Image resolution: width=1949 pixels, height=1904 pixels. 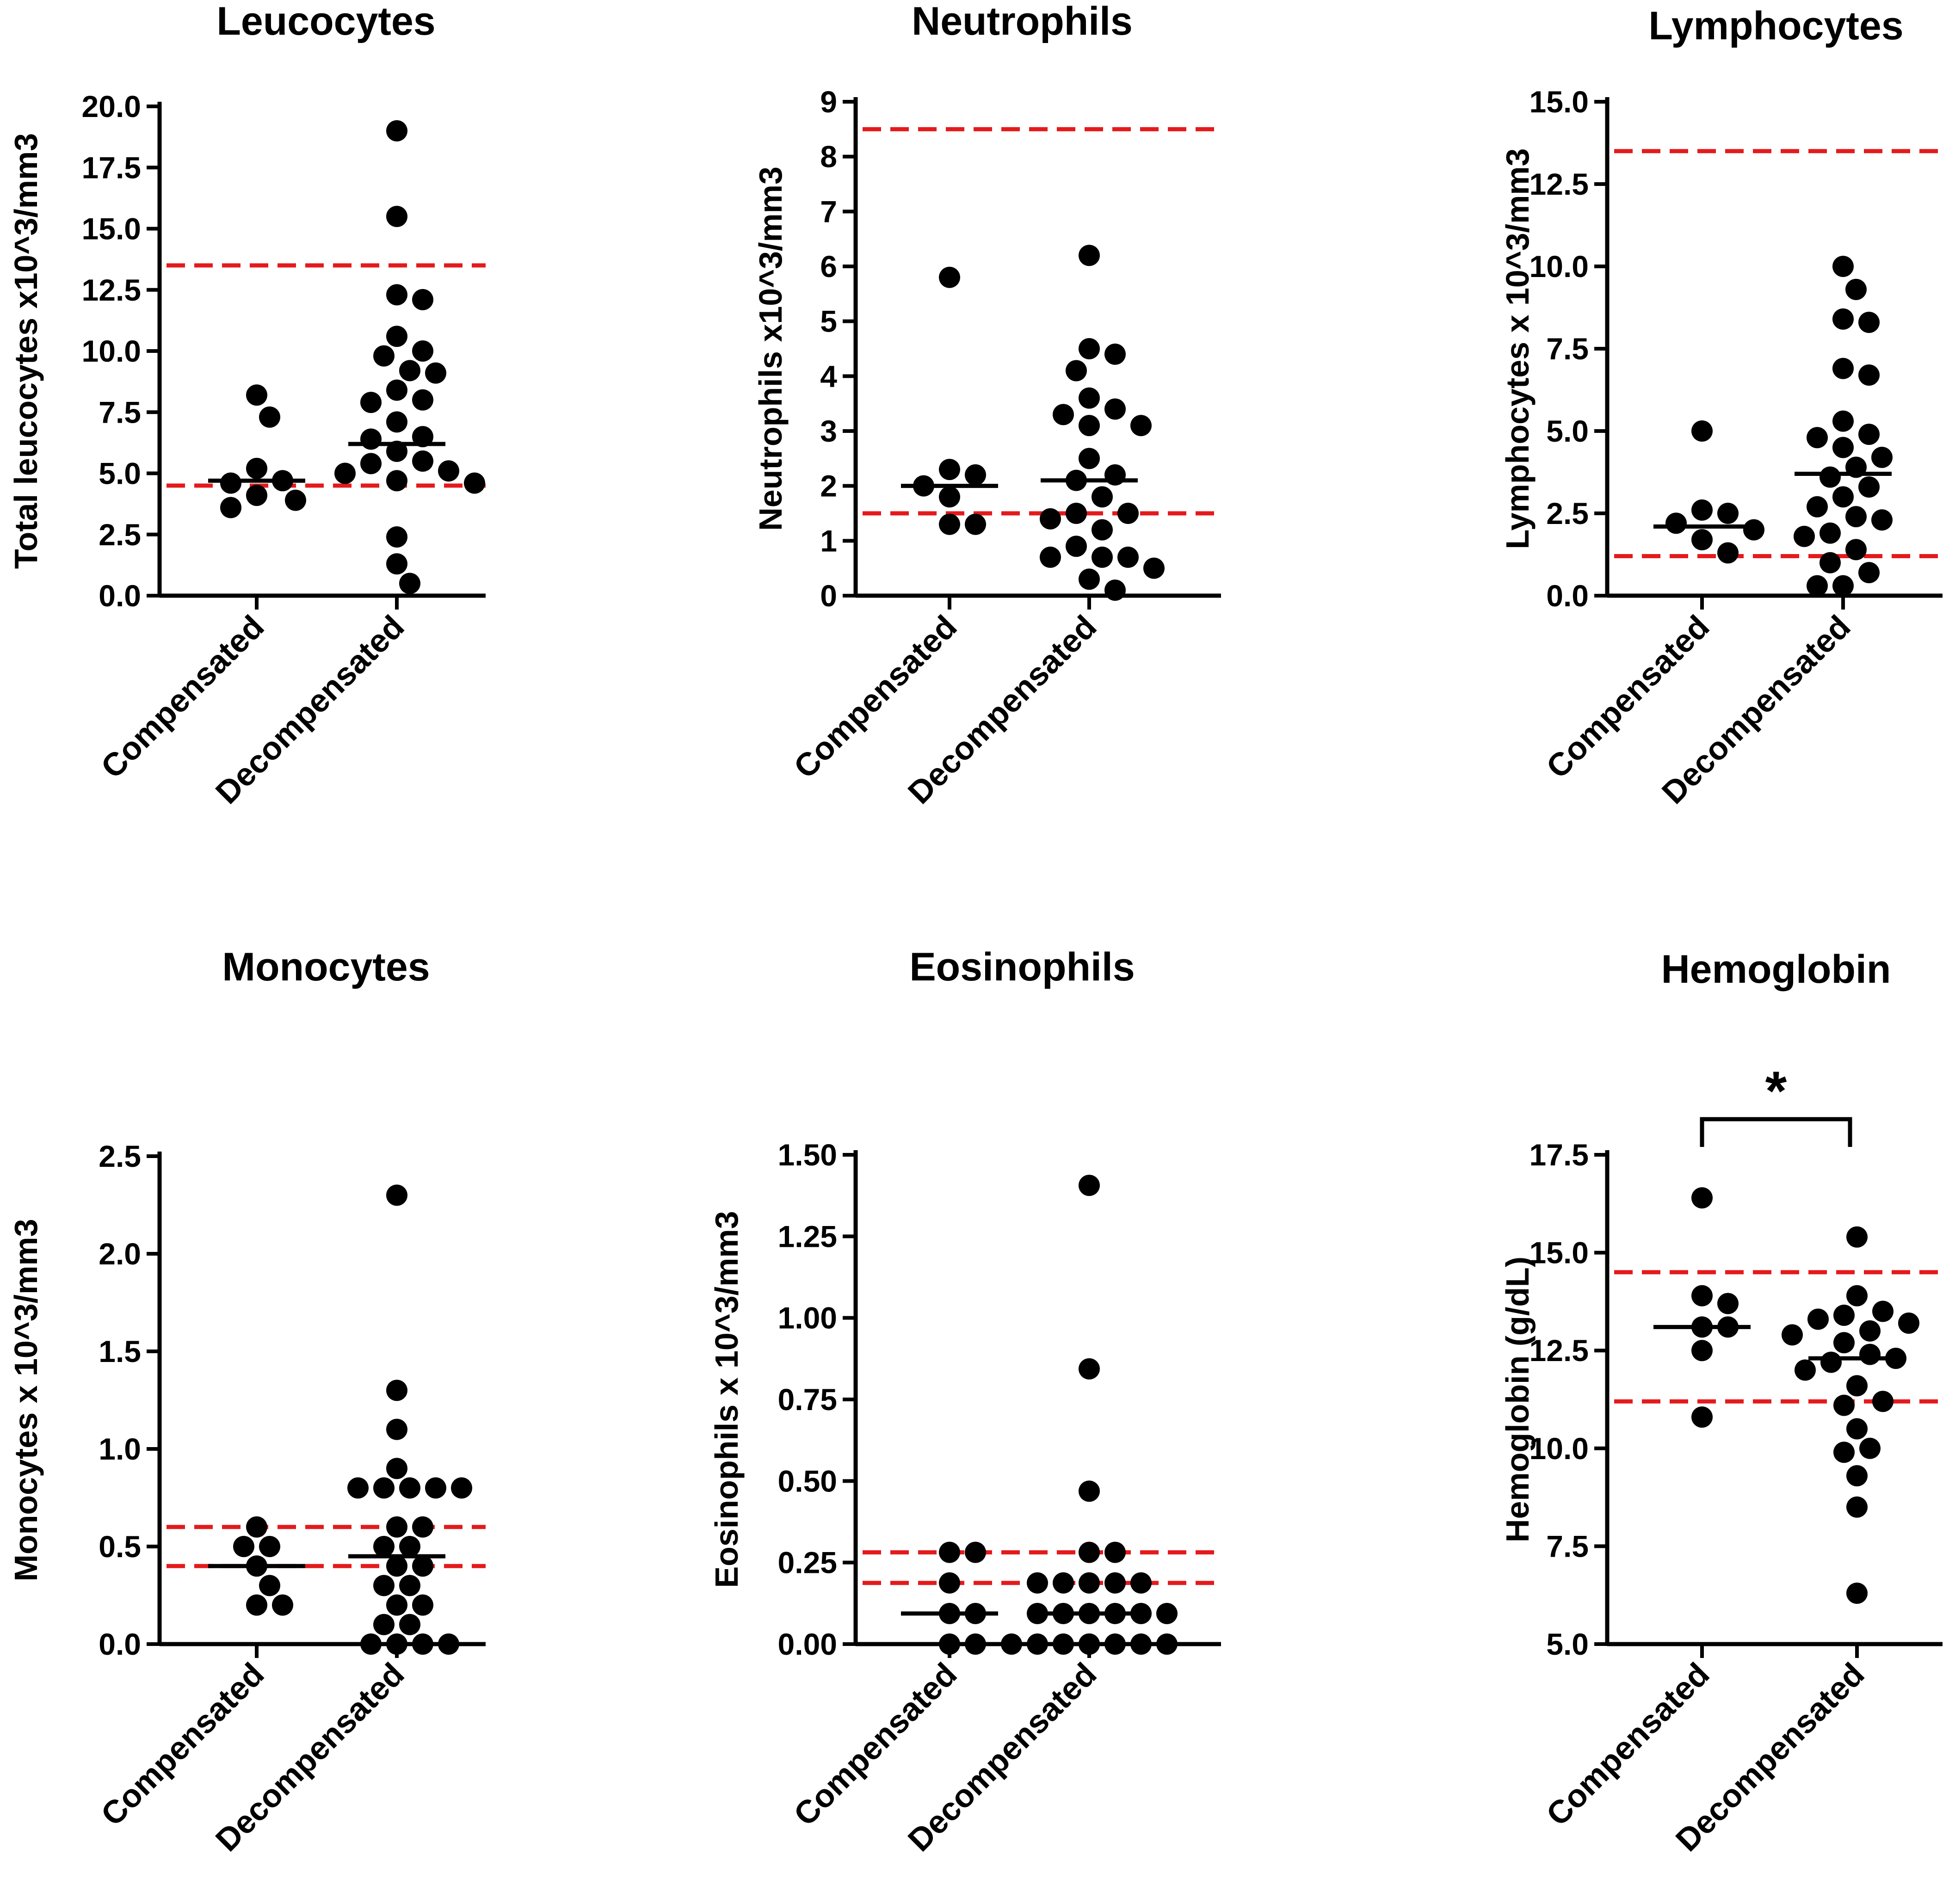 What do you see at coordinates (727, 1399) in the screenshot?
I see `y-axis-label: Eosinophils x 10^3/mm3` at bounding box center [727, 1399].